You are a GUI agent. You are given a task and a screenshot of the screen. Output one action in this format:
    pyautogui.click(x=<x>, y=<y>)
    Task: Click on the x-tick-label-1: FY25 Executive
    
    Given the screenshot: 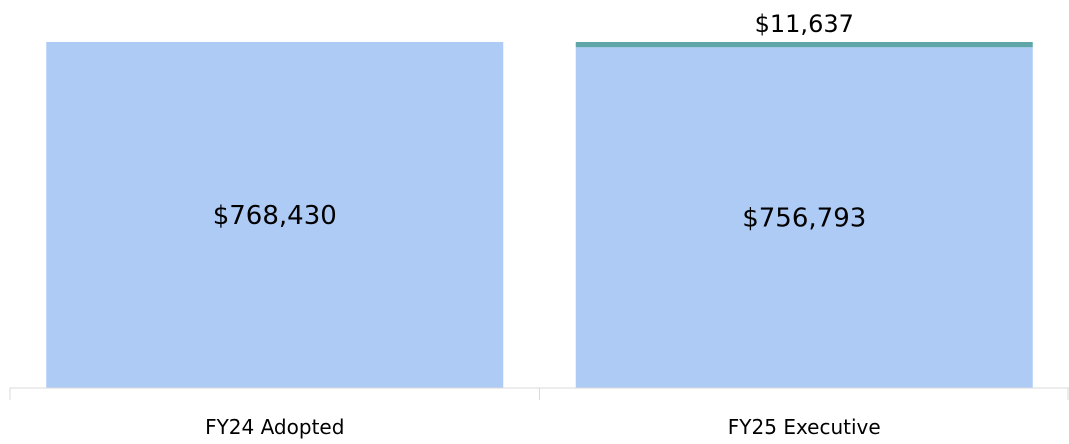 What is the action you would take?
    pyautogui.click(x=804, y=427)
    